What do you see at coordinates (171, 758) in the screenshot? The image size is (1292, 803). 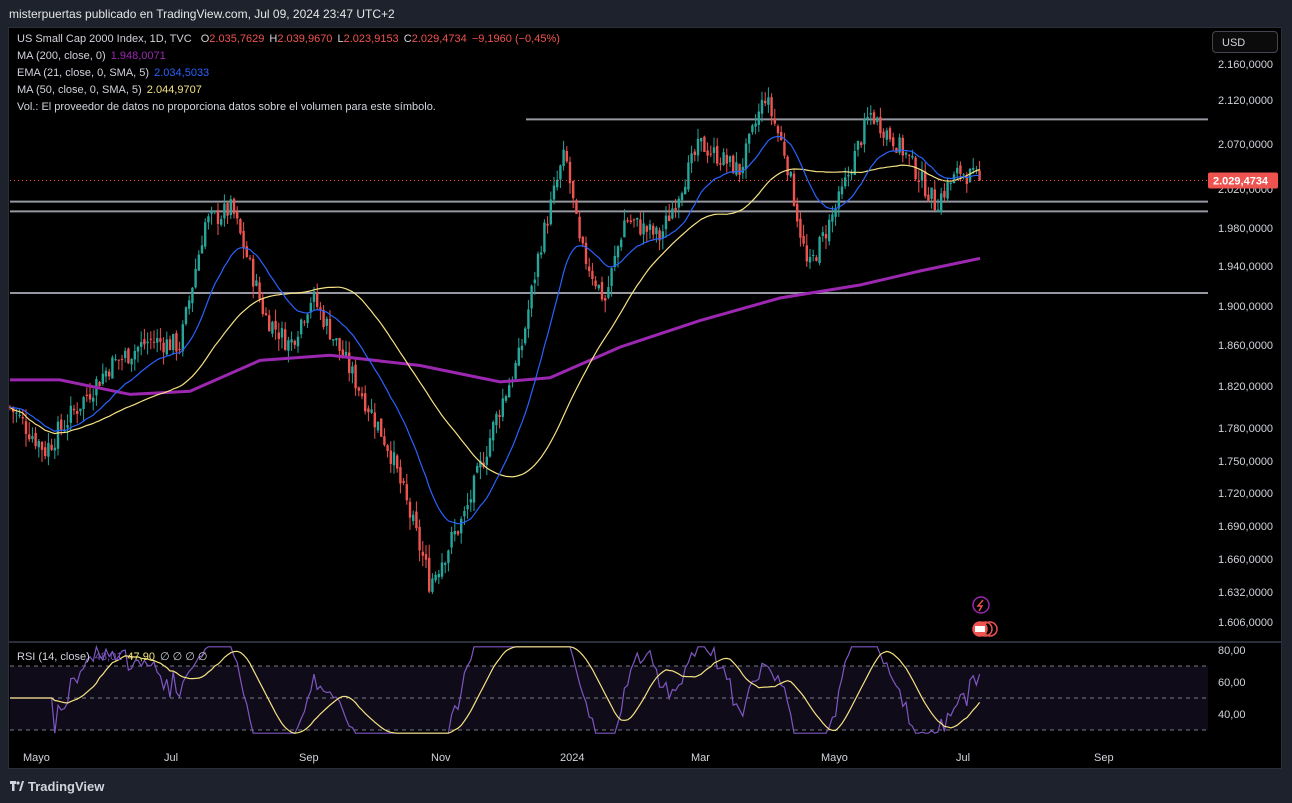 I see `x-tick-label: Jul` at bounding box center [171, 758].